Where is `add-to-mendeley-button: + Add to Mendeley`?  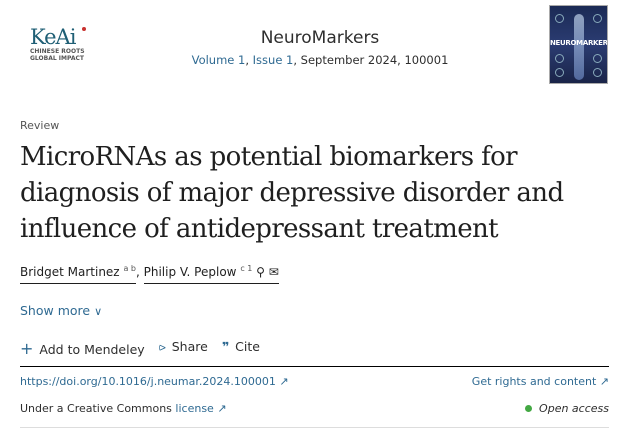 add-to-mendeley-button: + Add to Mendeley is located at coordinates (82, 348).